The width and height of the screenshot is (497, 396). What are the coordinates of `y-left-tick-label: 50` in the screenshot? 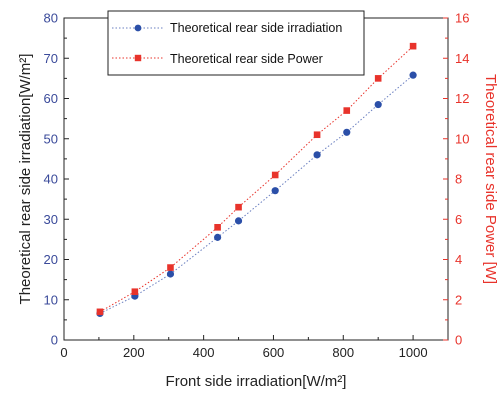 It's located at (51, 138).